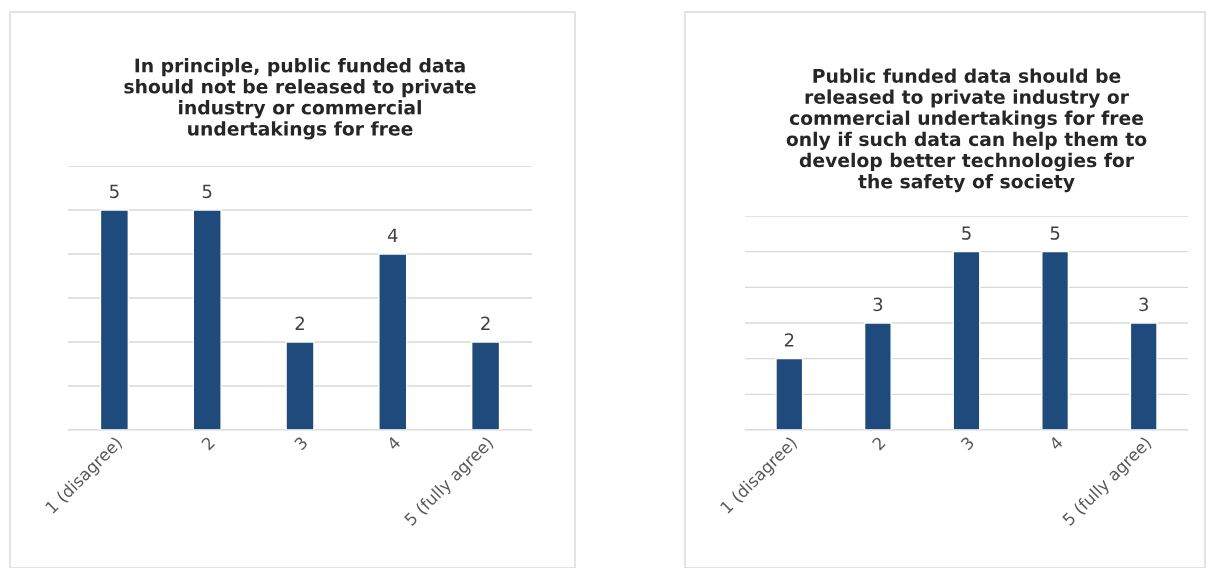  I want to click on chart-title: In principle, public funded data should not be released to private industry or commercial undertakings for free, so click(300, 99).